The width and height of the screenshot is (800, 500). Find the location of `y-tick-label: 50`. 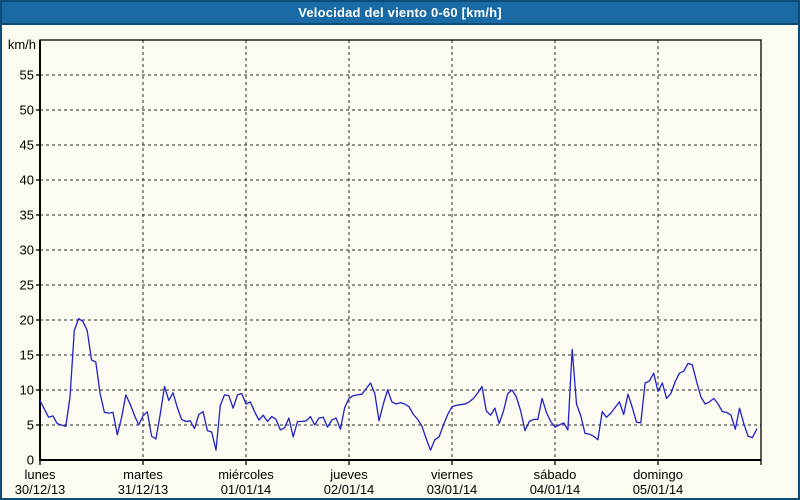

y-tick-label: 50 is located at coordinates (27, 110).